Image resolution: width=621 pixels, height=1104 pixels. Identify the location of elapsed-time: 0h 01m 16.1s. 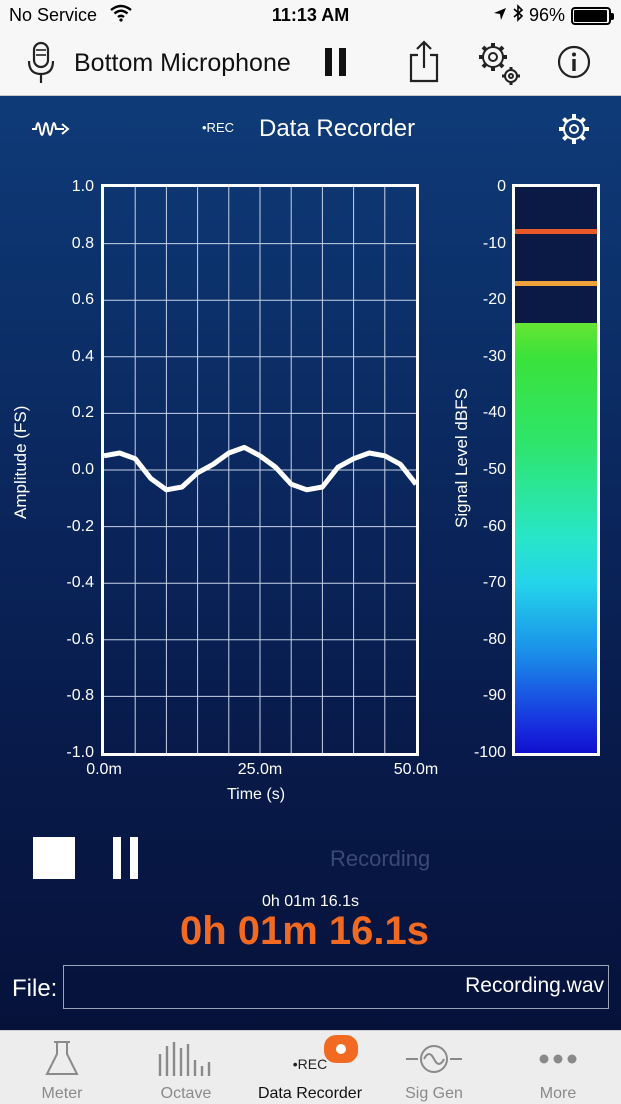
(304, 931).